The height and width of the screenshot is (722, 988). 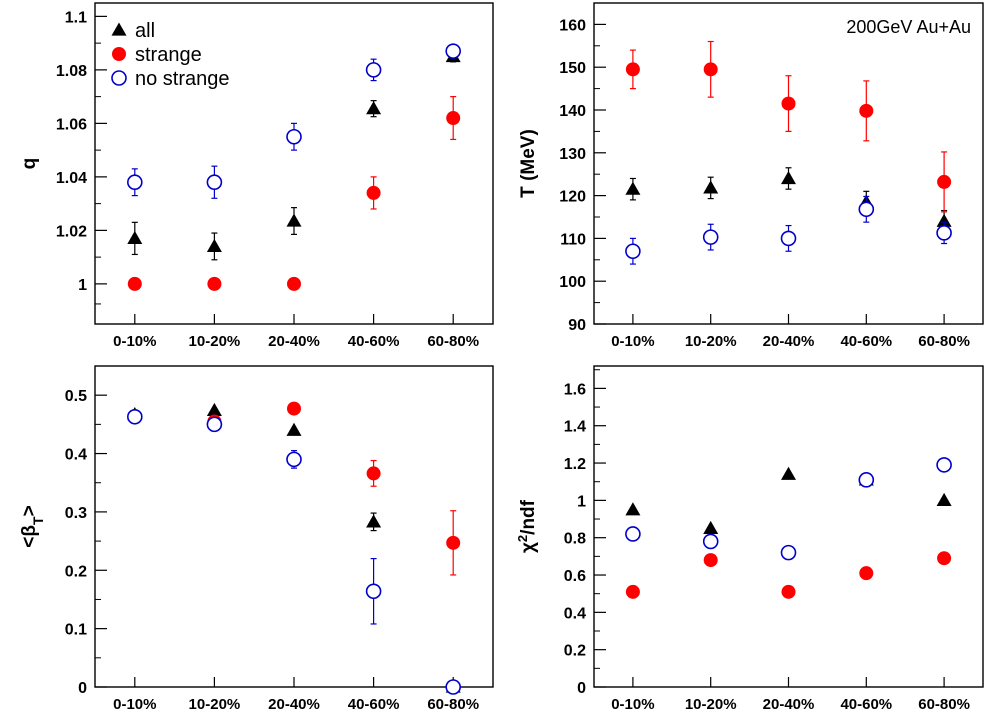 What do you see at coordinates (76, 396) in the screenshot?
I see `y-tick-label: 0.5` at bounding box center [76, 396].